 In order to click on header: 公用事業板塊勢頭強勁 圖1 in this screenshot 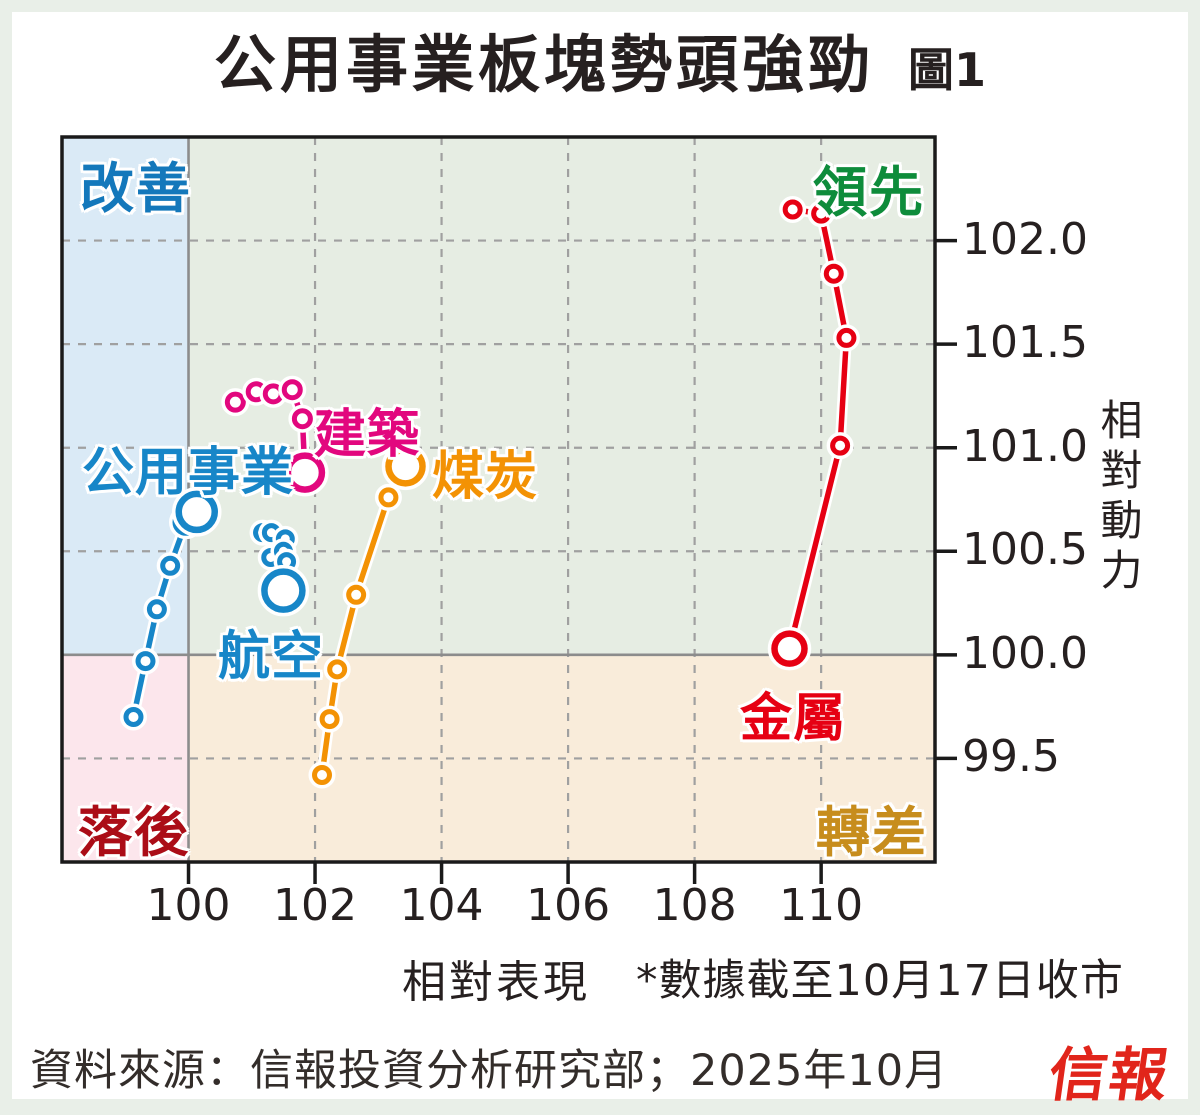, I will do `click(600, 64)`.